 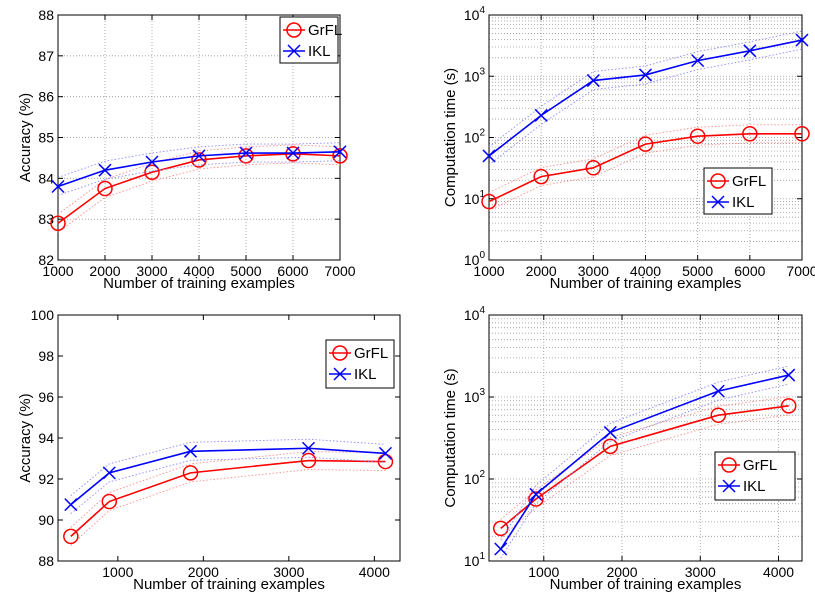 What do you see at coordinates (46, 56) in the screenshot?
I see `y-tick-label: 87` at bounding box center [46, 56].